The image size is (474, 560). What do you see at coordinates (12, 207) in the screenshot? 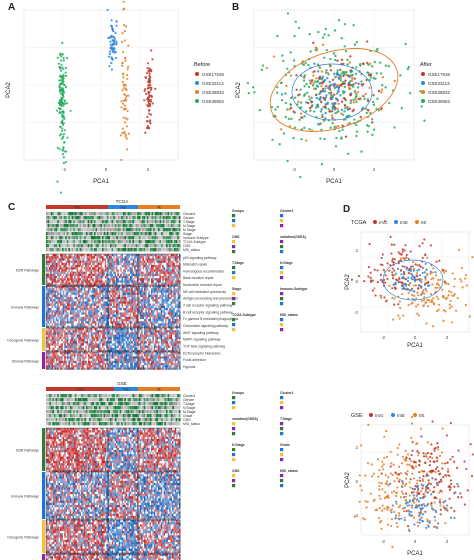
I see `panel-letter-c: C` at bounding box center [12, 207].